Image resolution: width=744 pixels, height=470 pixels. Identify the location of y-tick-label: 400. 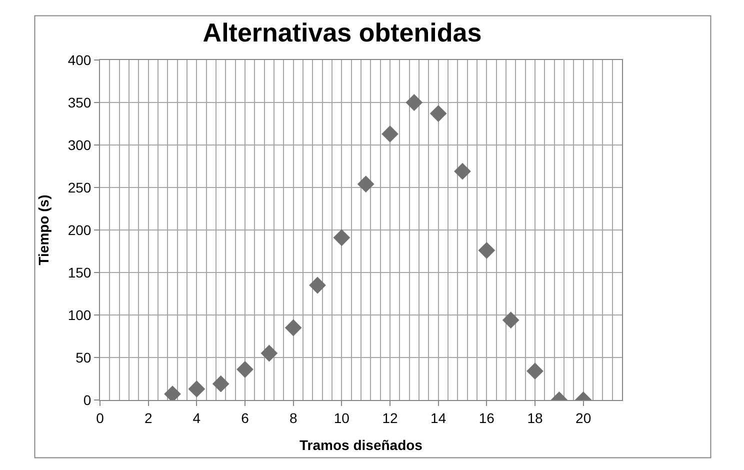
(80, 60).